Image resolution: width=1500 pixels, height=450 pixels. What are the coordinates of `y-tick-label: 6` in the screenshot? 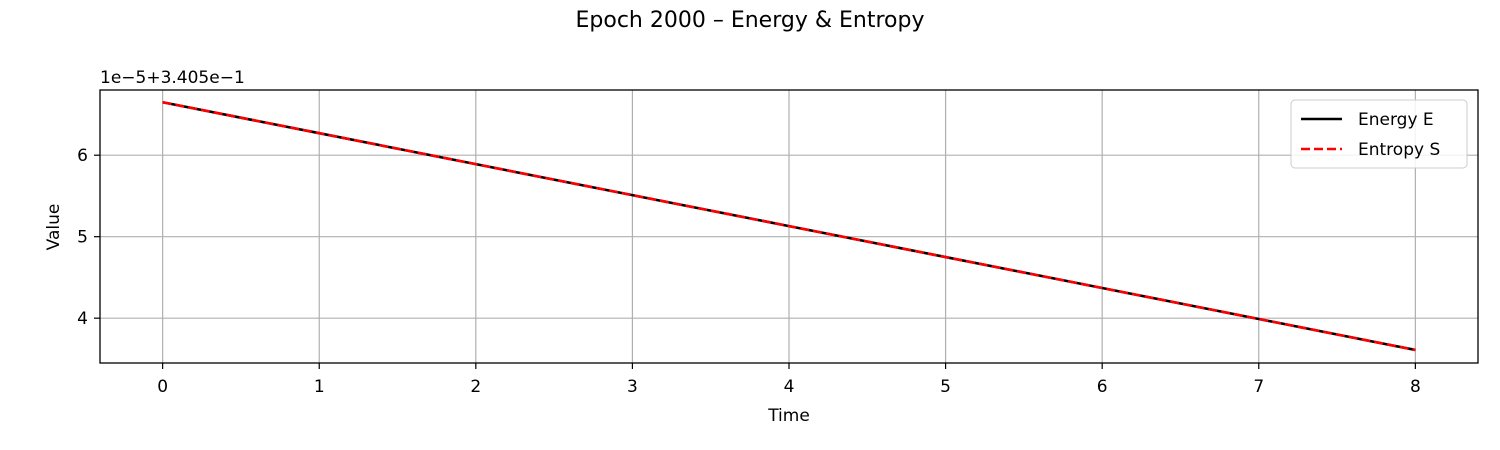 It's located at (82, 156).